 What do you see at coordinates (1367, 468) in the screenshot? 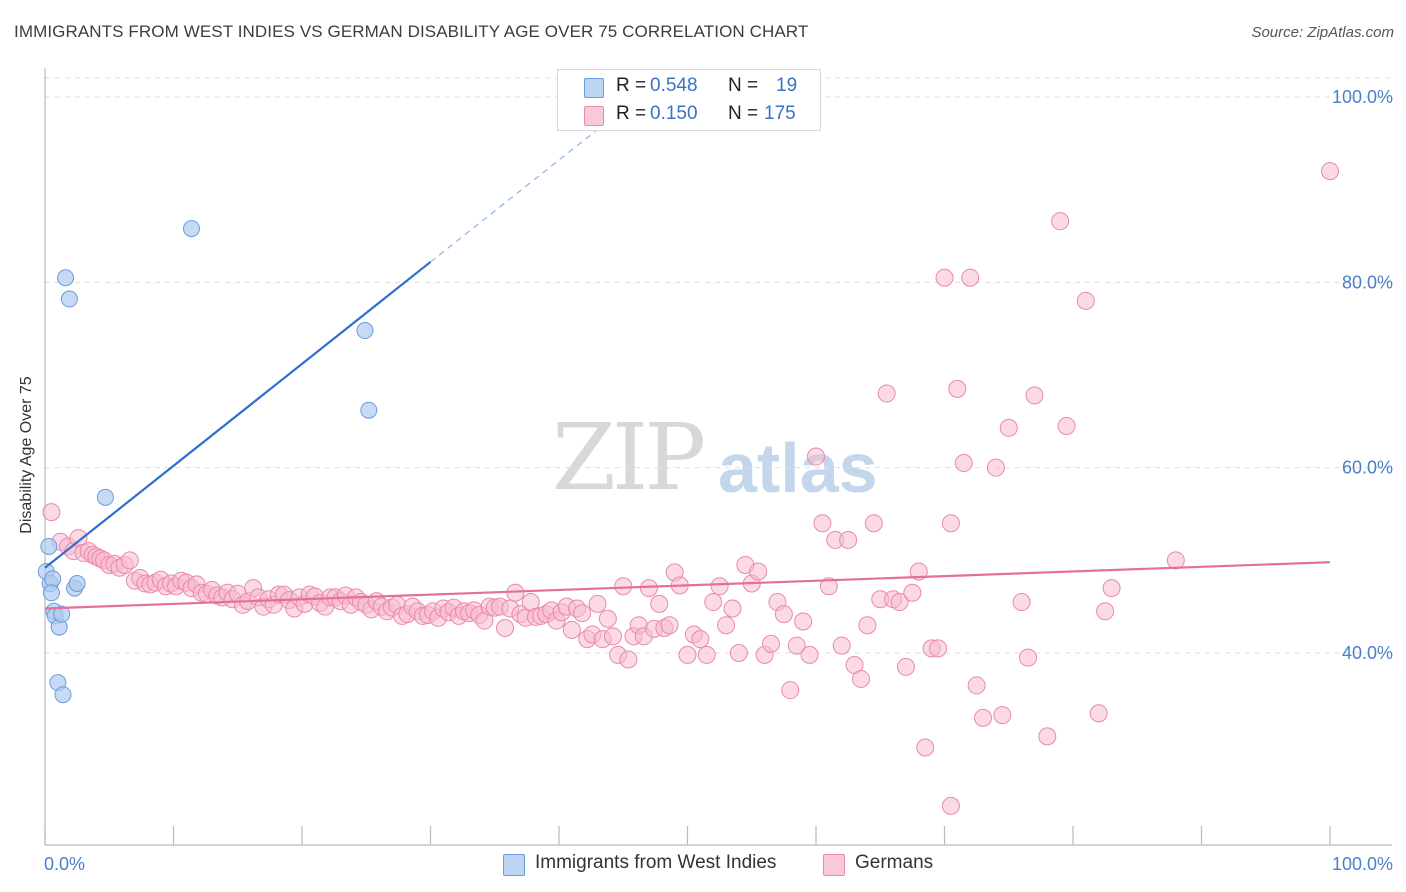
I see `y-tick-label: 60.0%` at bounding box center [1367, 468].